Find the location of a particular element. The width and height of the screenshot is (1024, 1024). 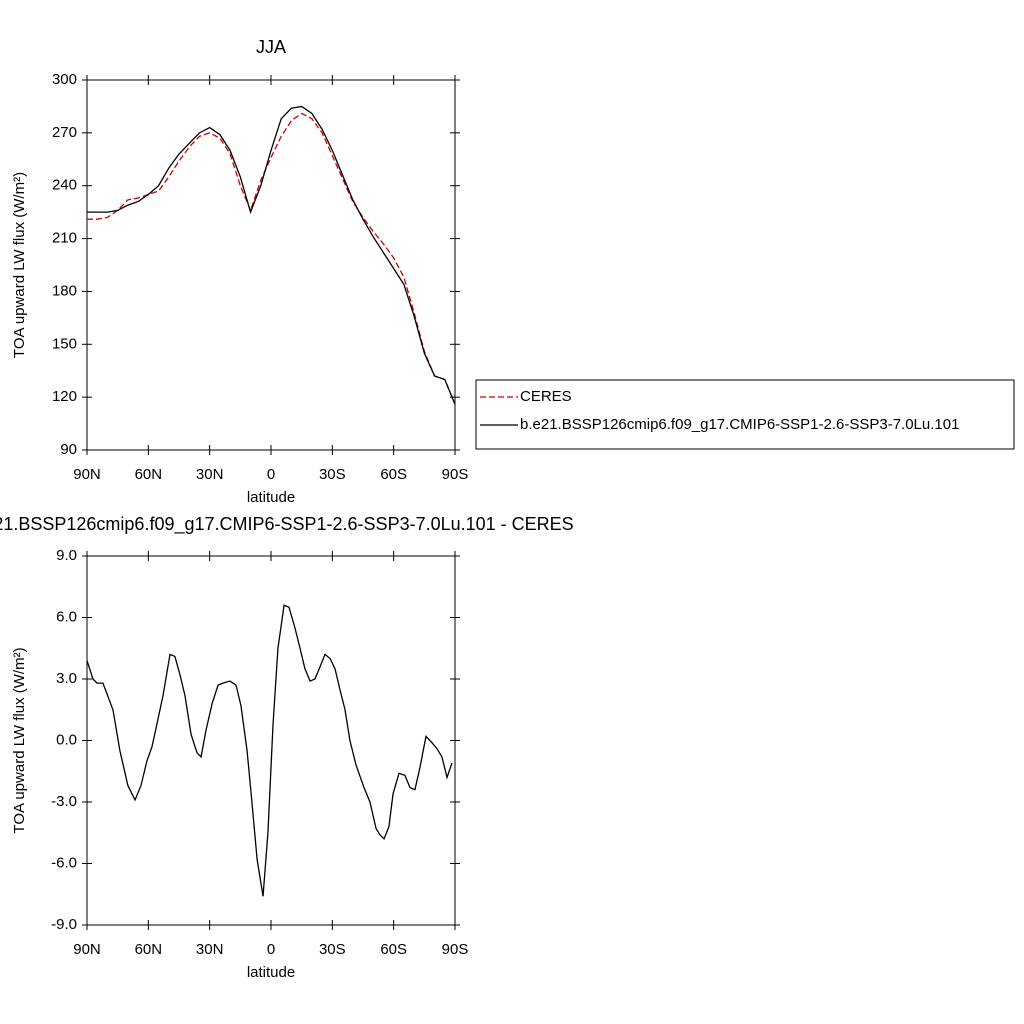

y-tick-label: 180 is located at coordinates (64, 290).